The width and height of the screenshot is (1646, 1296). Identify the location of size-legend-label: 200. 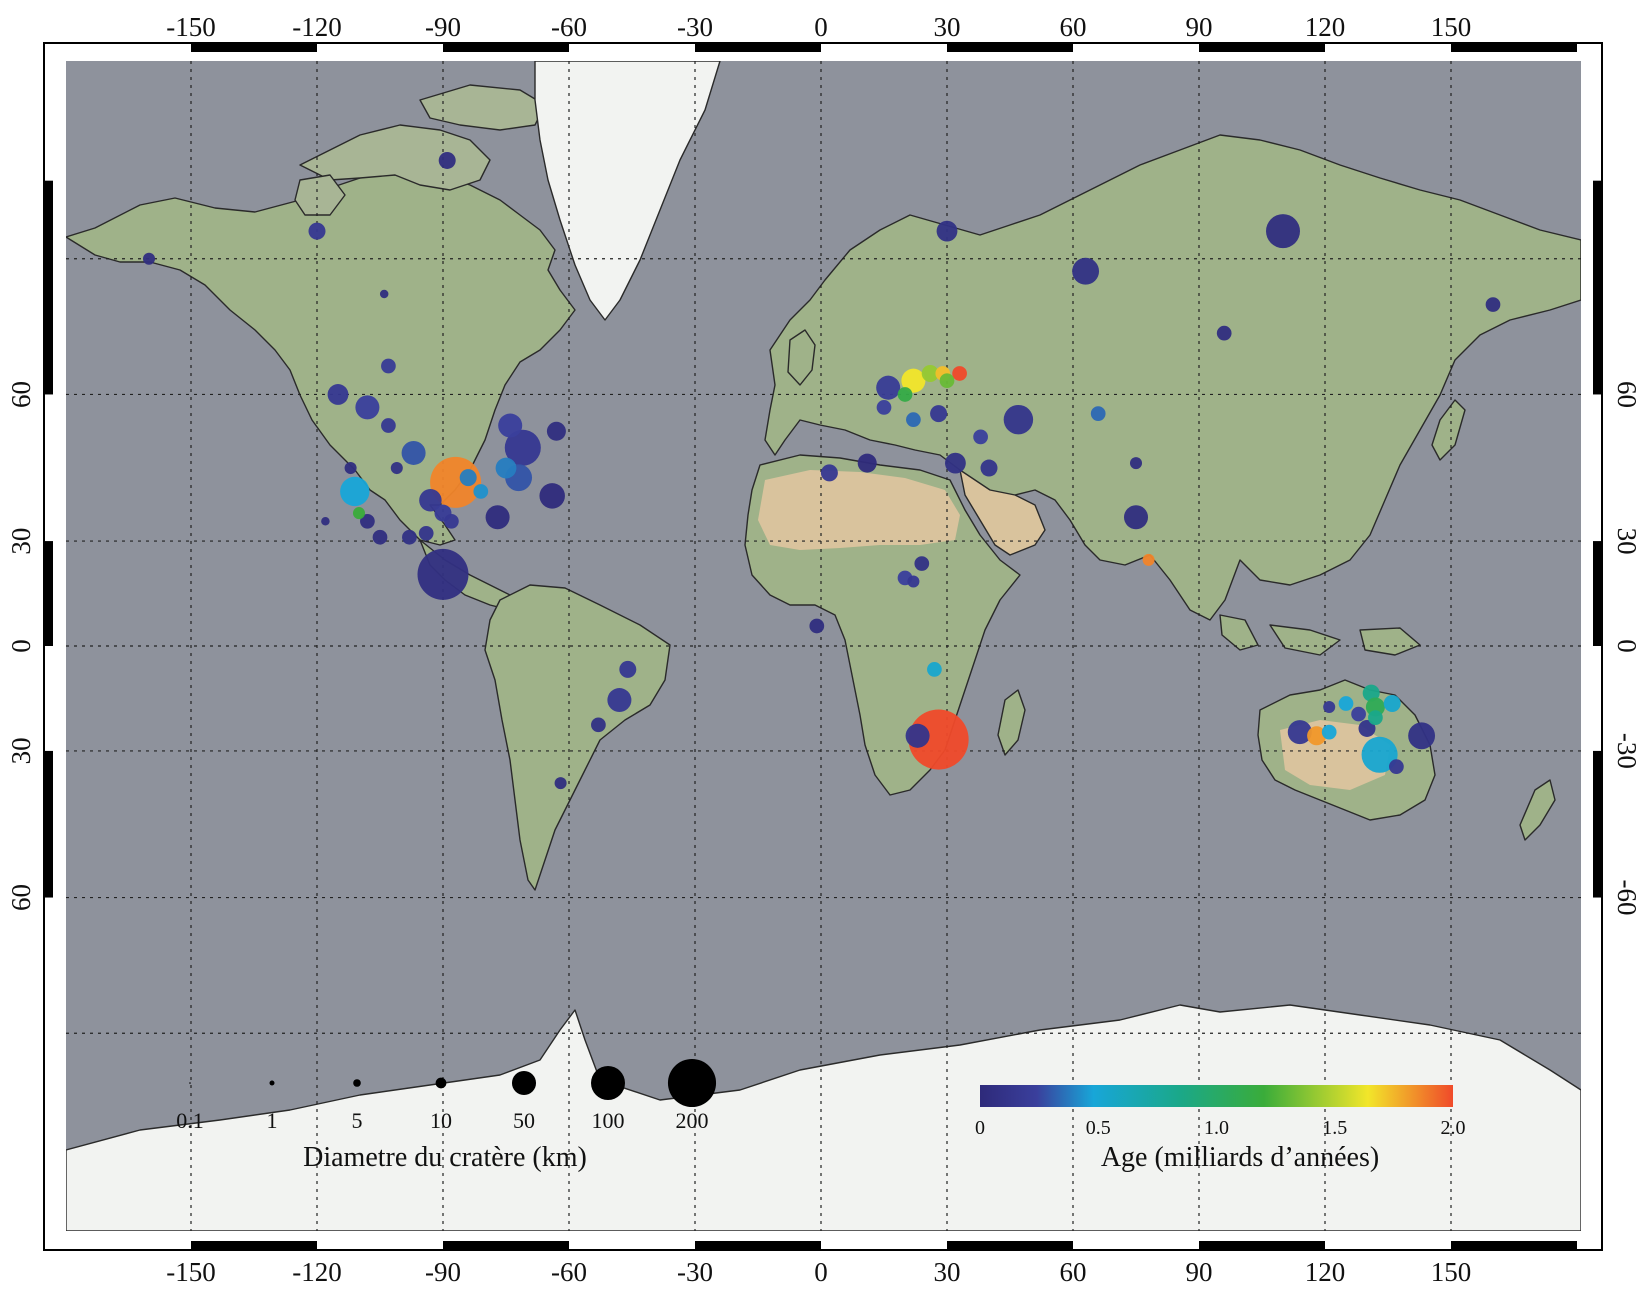
(692, 1120).